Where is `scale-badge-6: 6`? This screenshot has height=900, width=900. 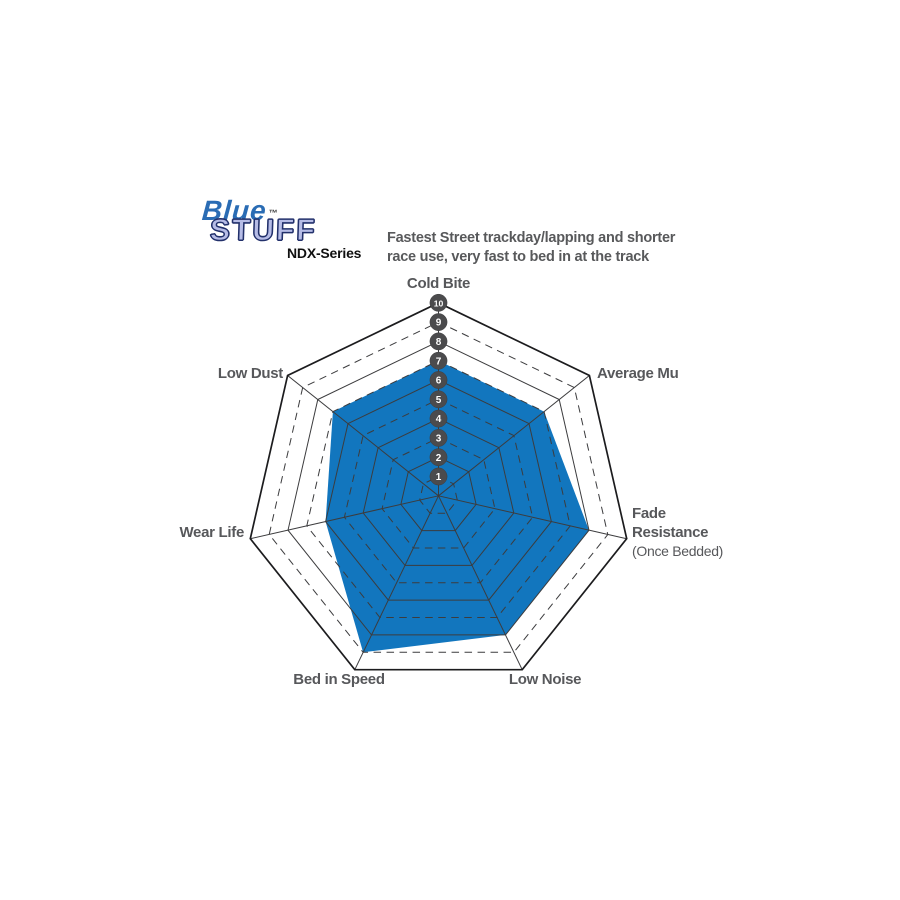
scale-badge-6: 6 is located at coordinates (438, 380).